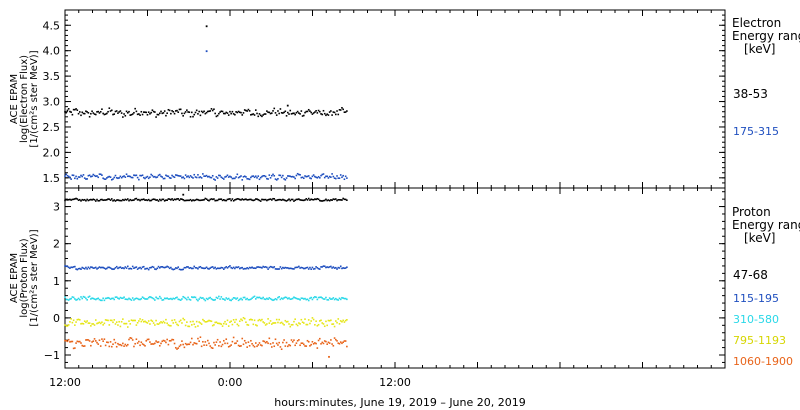 The image size is (800, 410). Describe the element at coordinates (183, 194) in the screenshot. I see `proton-point-outlier` at that location.